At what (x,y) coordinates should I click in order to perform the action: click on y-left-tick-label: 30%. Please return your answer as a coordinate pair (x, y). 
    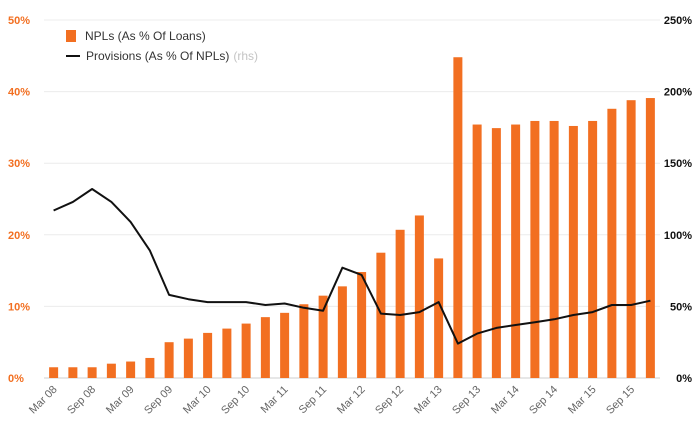
    Looking at the image, I should click on (19, 164).